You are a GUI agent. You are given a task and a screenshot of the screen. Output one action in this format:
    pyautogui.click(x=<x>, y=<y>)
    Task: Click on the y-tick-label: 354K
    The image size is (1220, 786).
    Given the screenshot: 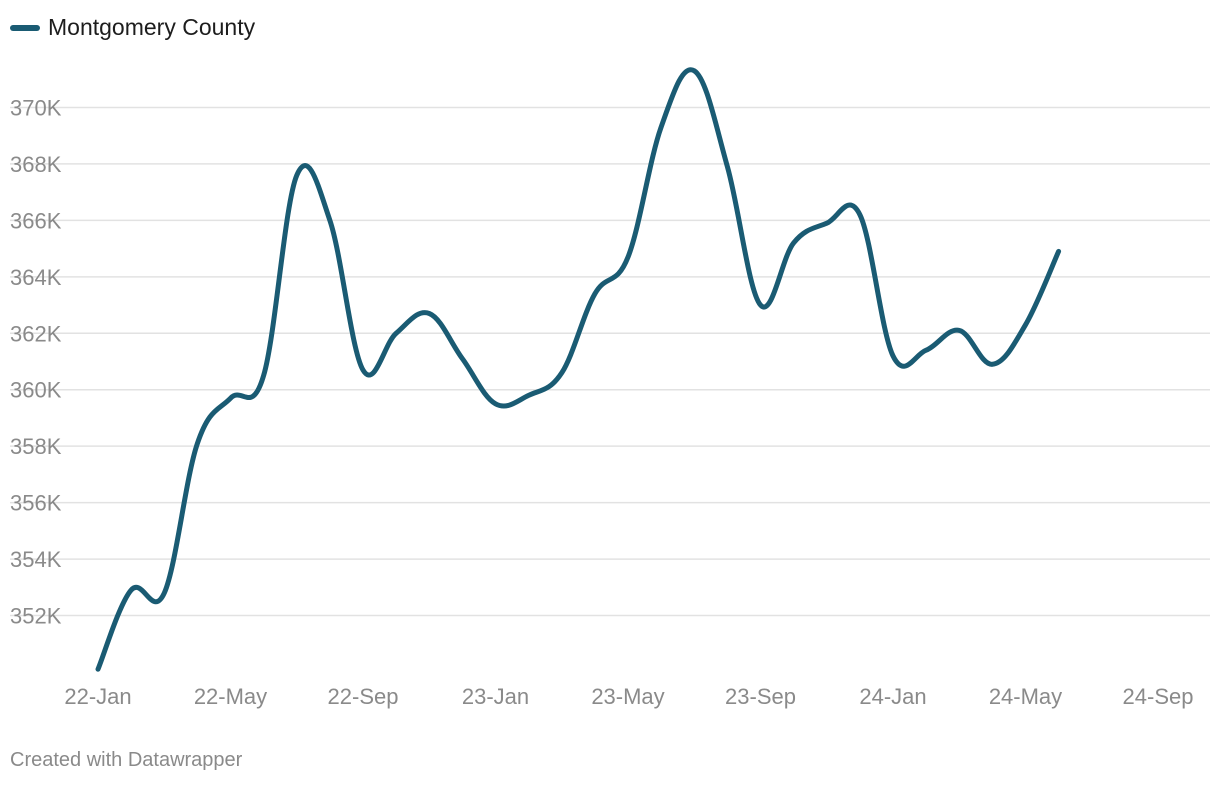 What is the action you would take?
    pyautogui.click(x=36, y=559)
    